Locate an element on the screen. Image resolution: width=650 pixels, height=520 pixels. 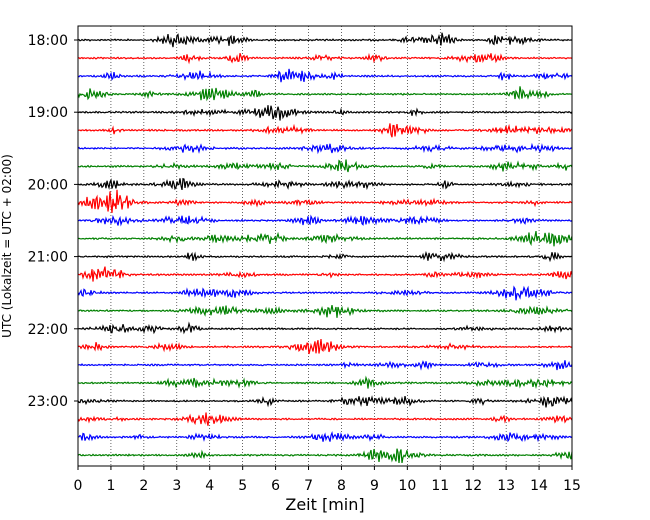
trace-1900 is located at coordinates (325, 113).